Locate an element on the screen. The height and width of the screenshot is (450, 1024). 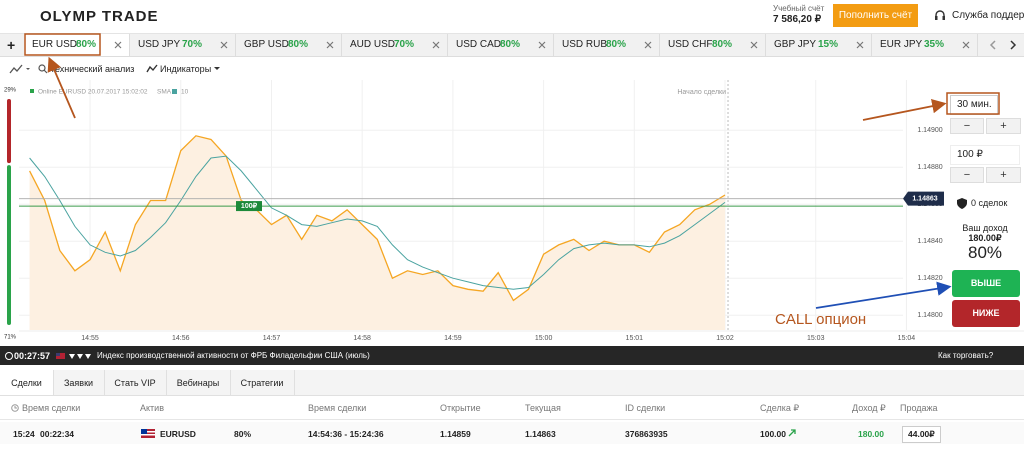
sentiment-label: 29% is located at coordinates (10, 91).